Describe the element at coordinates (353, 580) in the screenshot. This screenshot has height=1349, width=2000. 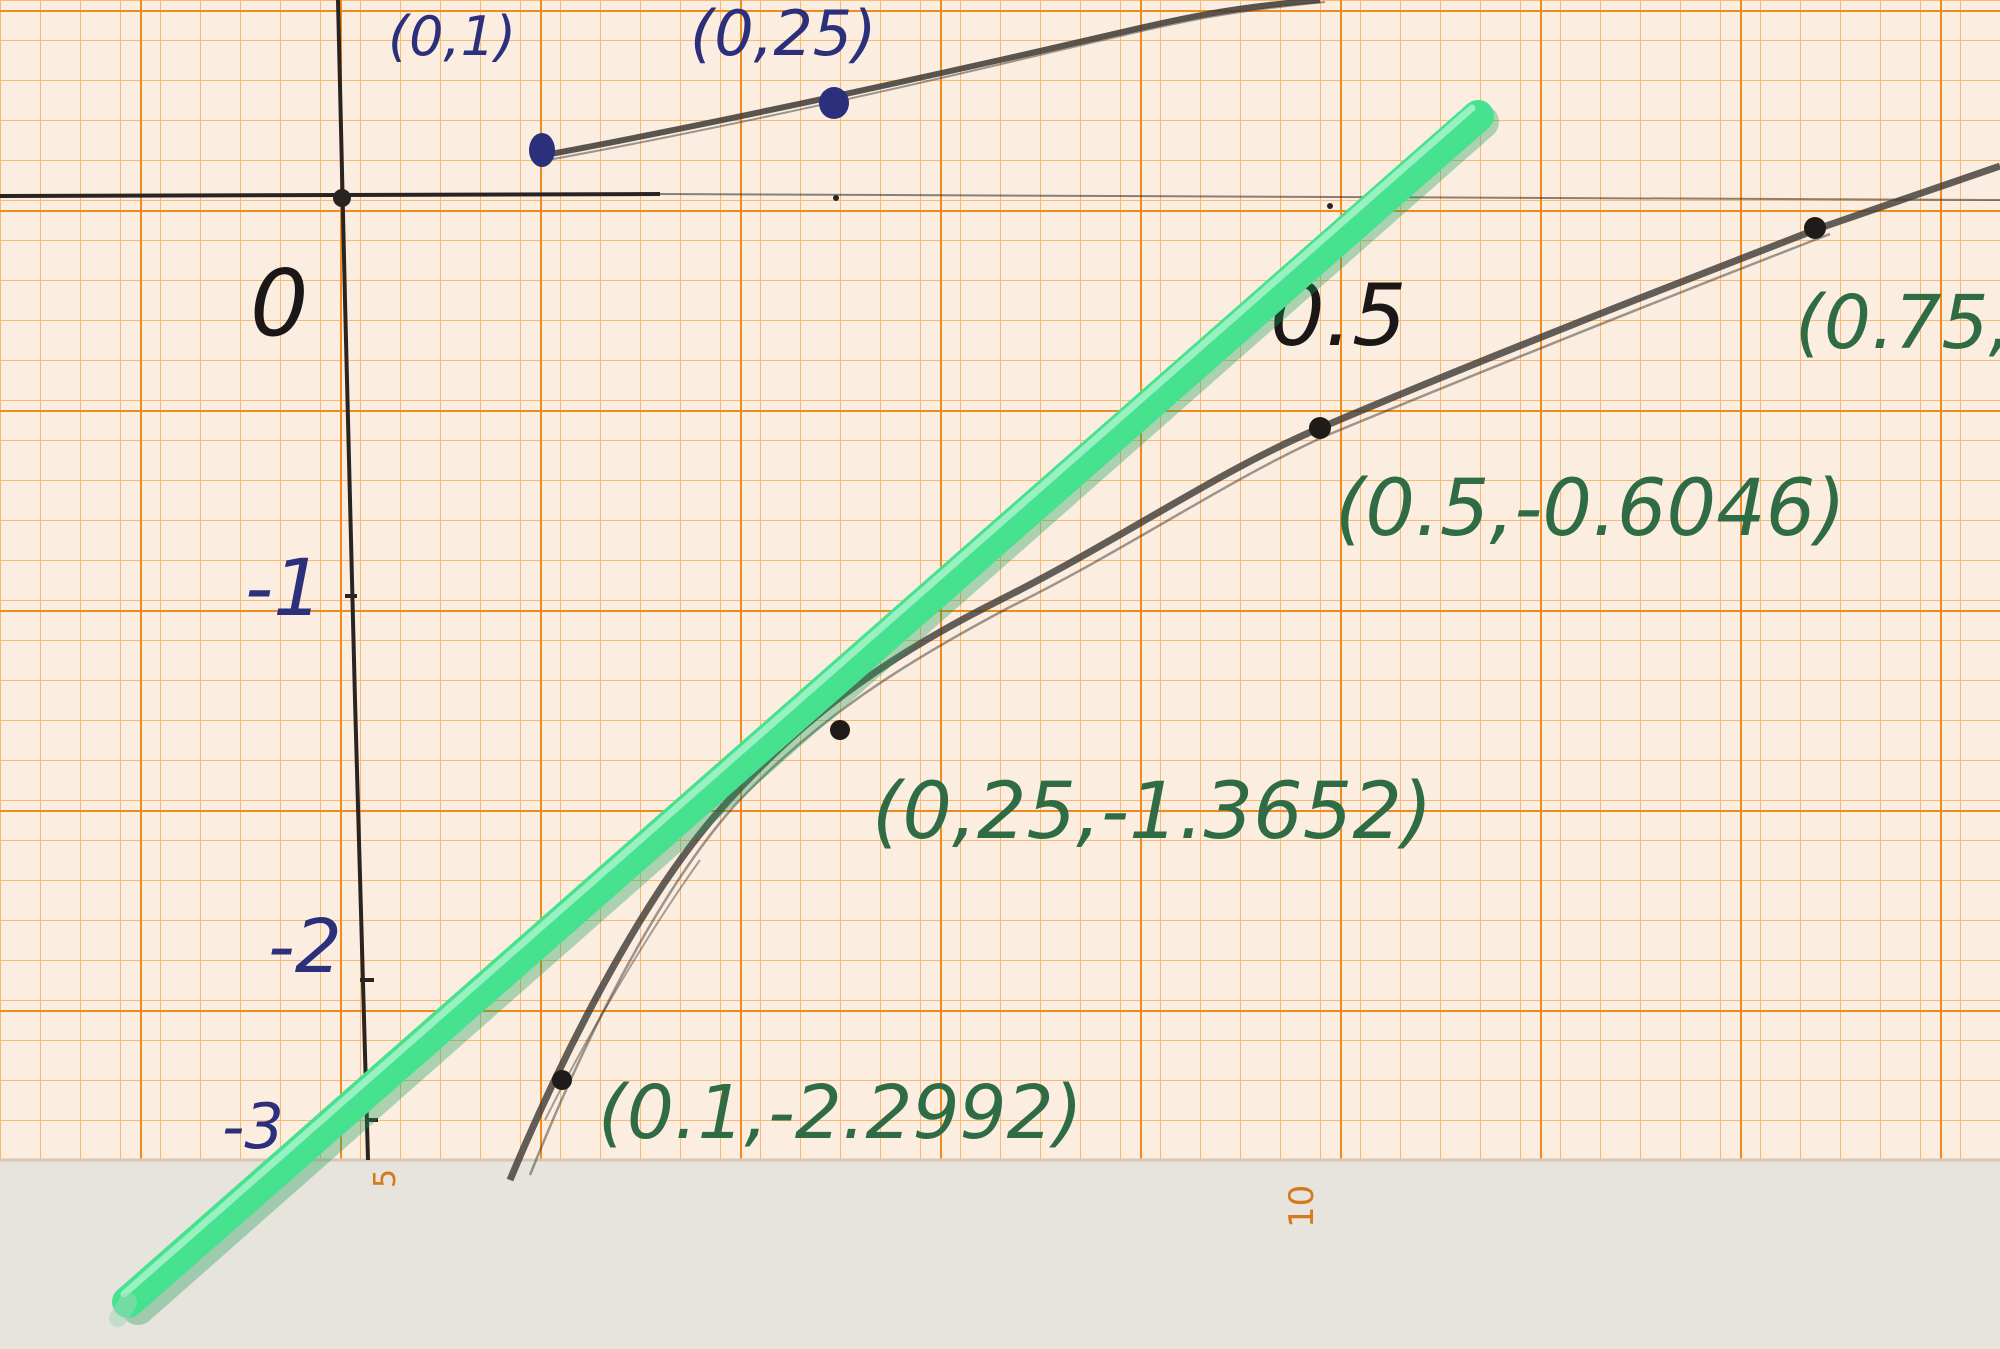
I see `y-axis` at that location.